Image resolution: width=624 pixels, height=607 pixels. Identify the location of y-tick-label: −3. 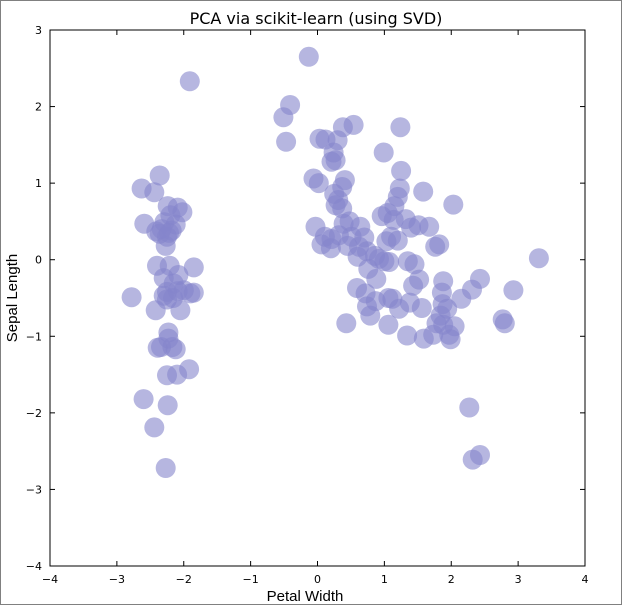
(34, 489).